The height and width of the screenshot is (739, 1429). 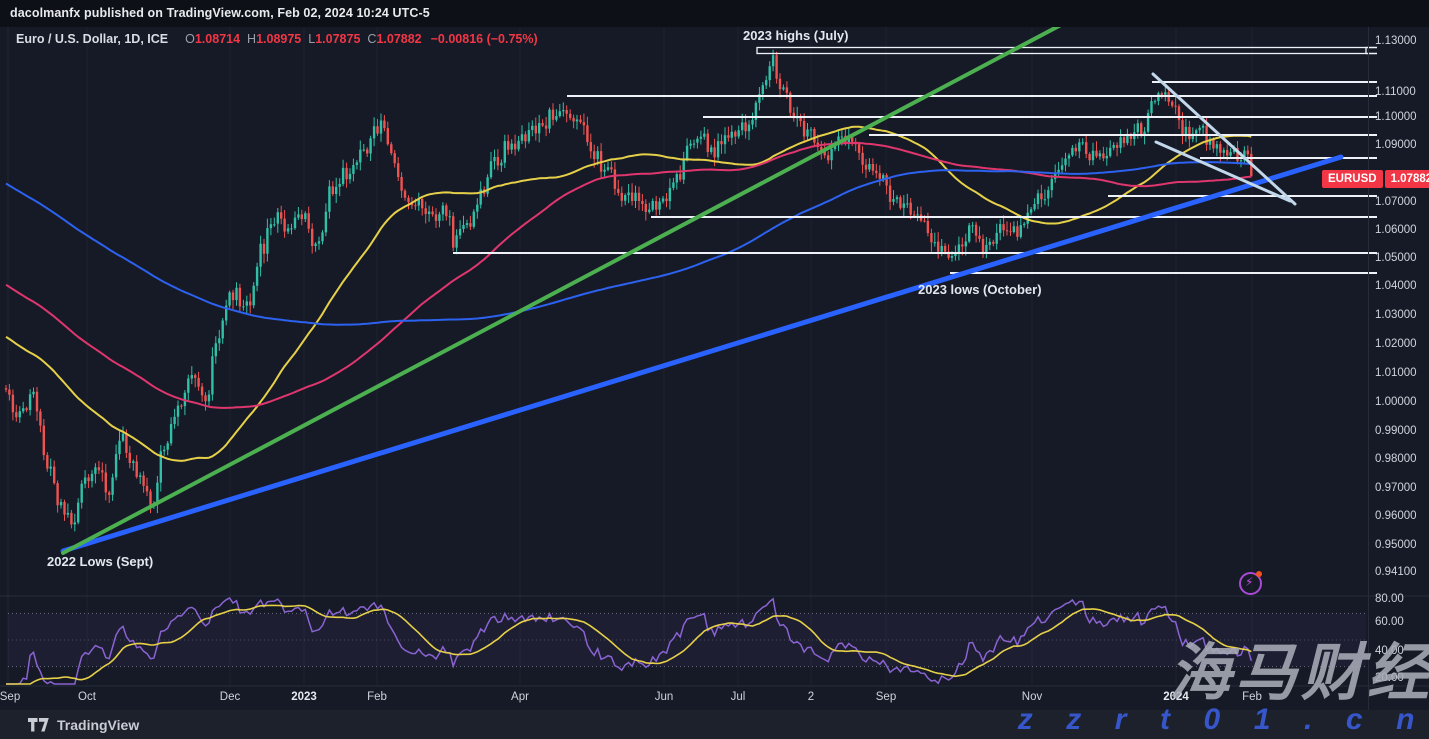 I want to click on badge-price: 1.07882, so click(x=1406, y=179).